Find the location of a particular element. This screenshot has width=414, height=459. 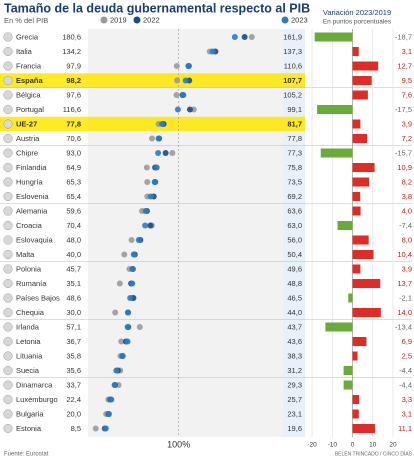

value-label-2023: 107,7 is located at coordinates (292, 80).